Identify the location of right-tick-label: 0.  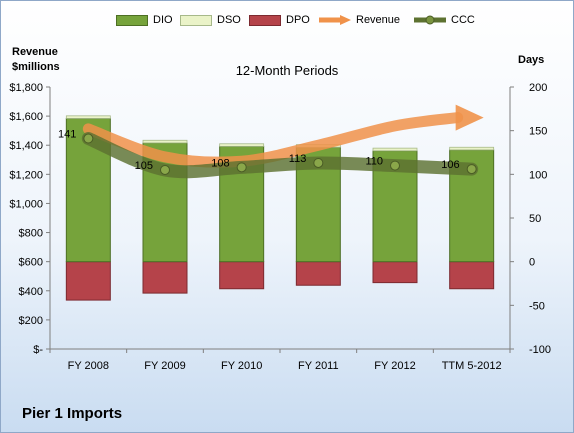
(532, 263).